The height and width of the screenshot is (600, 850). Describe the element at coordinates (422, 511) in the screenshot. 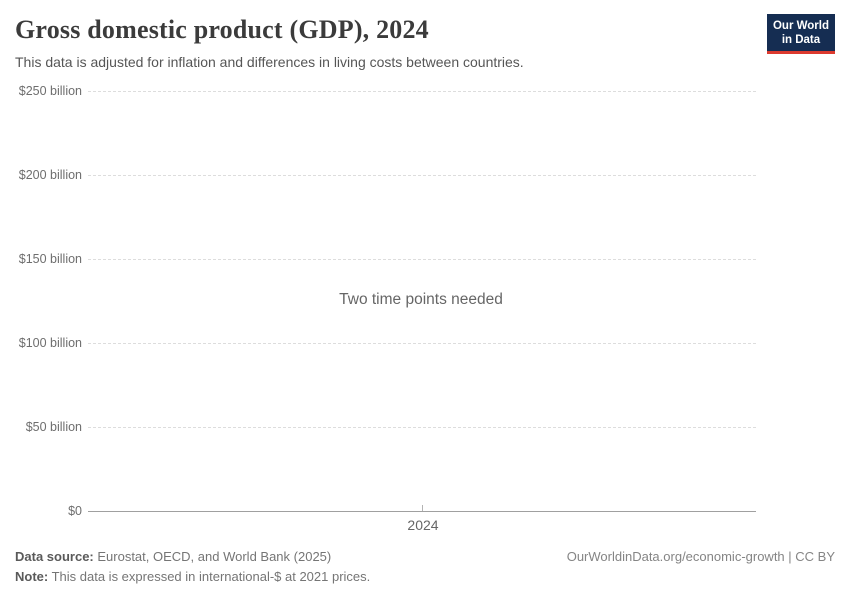

I see `x-axis-line` at that location.